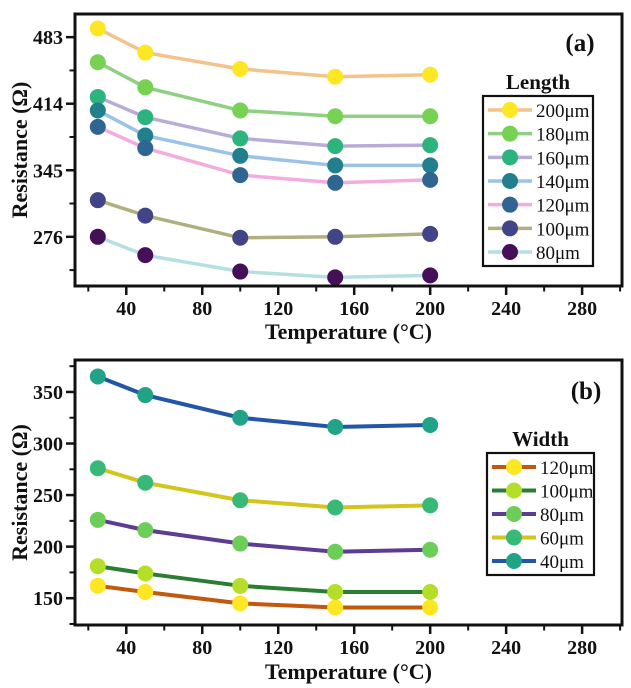 This screenshot has width=631, height=688. What do you see at coordinates (48, 445) in the screenshot?
I see `y-tick-label: 300` at bounding box center [48, 445].